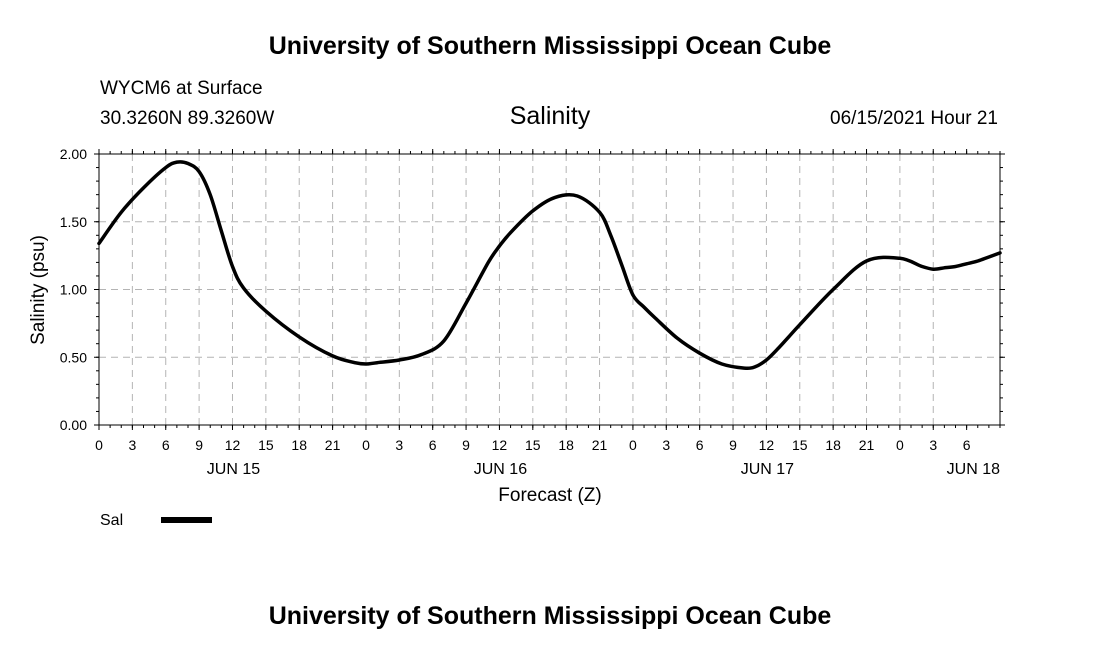 The image size is (1100, 650). Describe the element at coordinates (73, 357) in the screenshot. I see `y-tick-label: 0.50` at that location.